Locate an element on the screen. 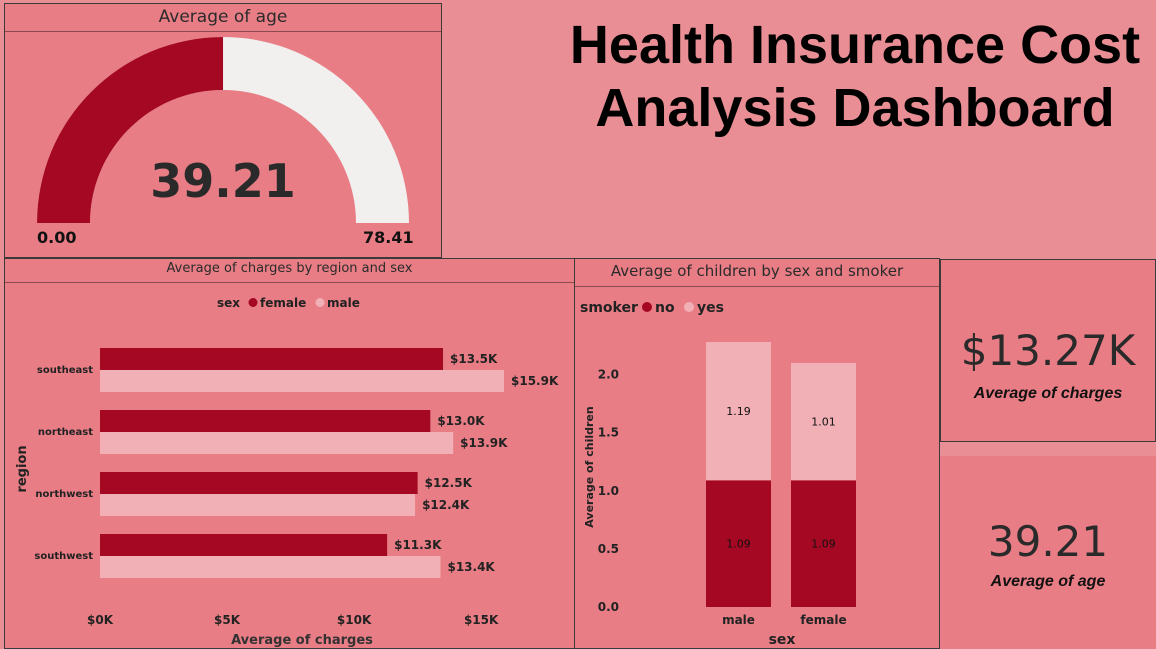  data-label-no-male: 1.09 is located at coordinates (738, 544).